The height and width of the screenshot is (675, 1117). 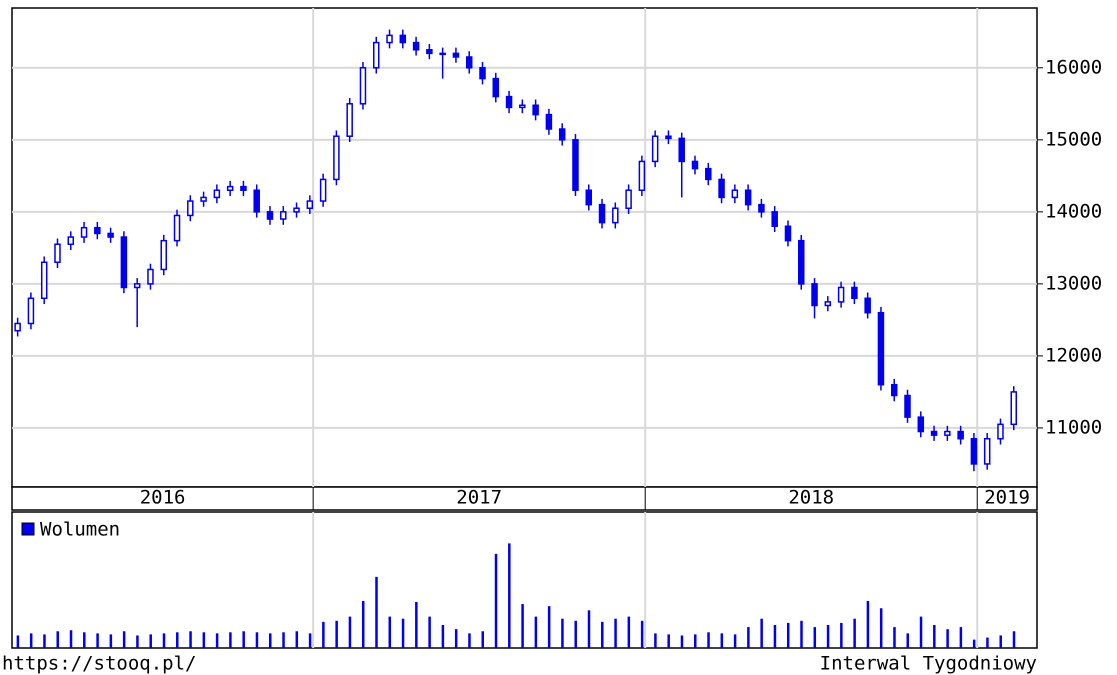 What do you see at coordinates (1073, 283) in the screenshot?
I see `y-tick-label: 13000` at bounding box center [1073, 283].